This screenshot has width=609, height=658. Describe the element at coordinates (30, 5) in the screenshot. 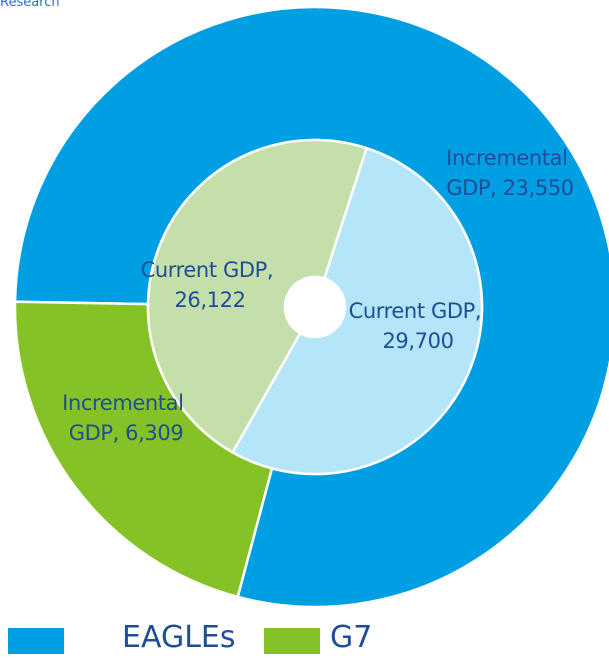

I see `source-label: Research` at that location.